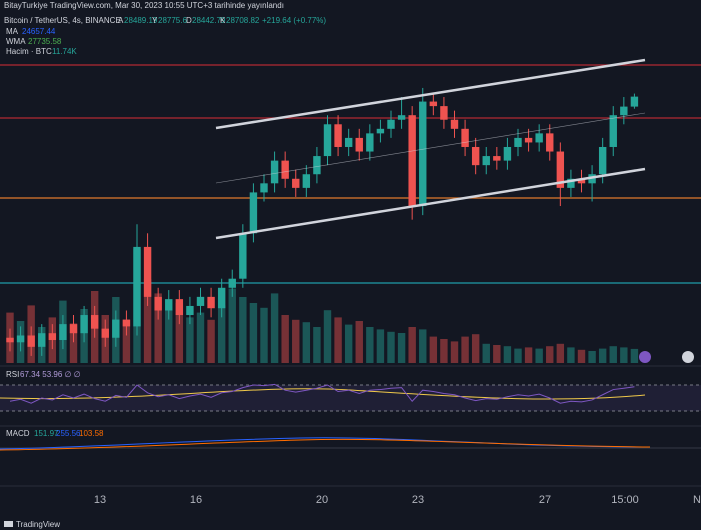  What do you see at coordinates (12, 31) in the screenshot?
I see `indicator-name: MA` at bounding box center [12, 31].